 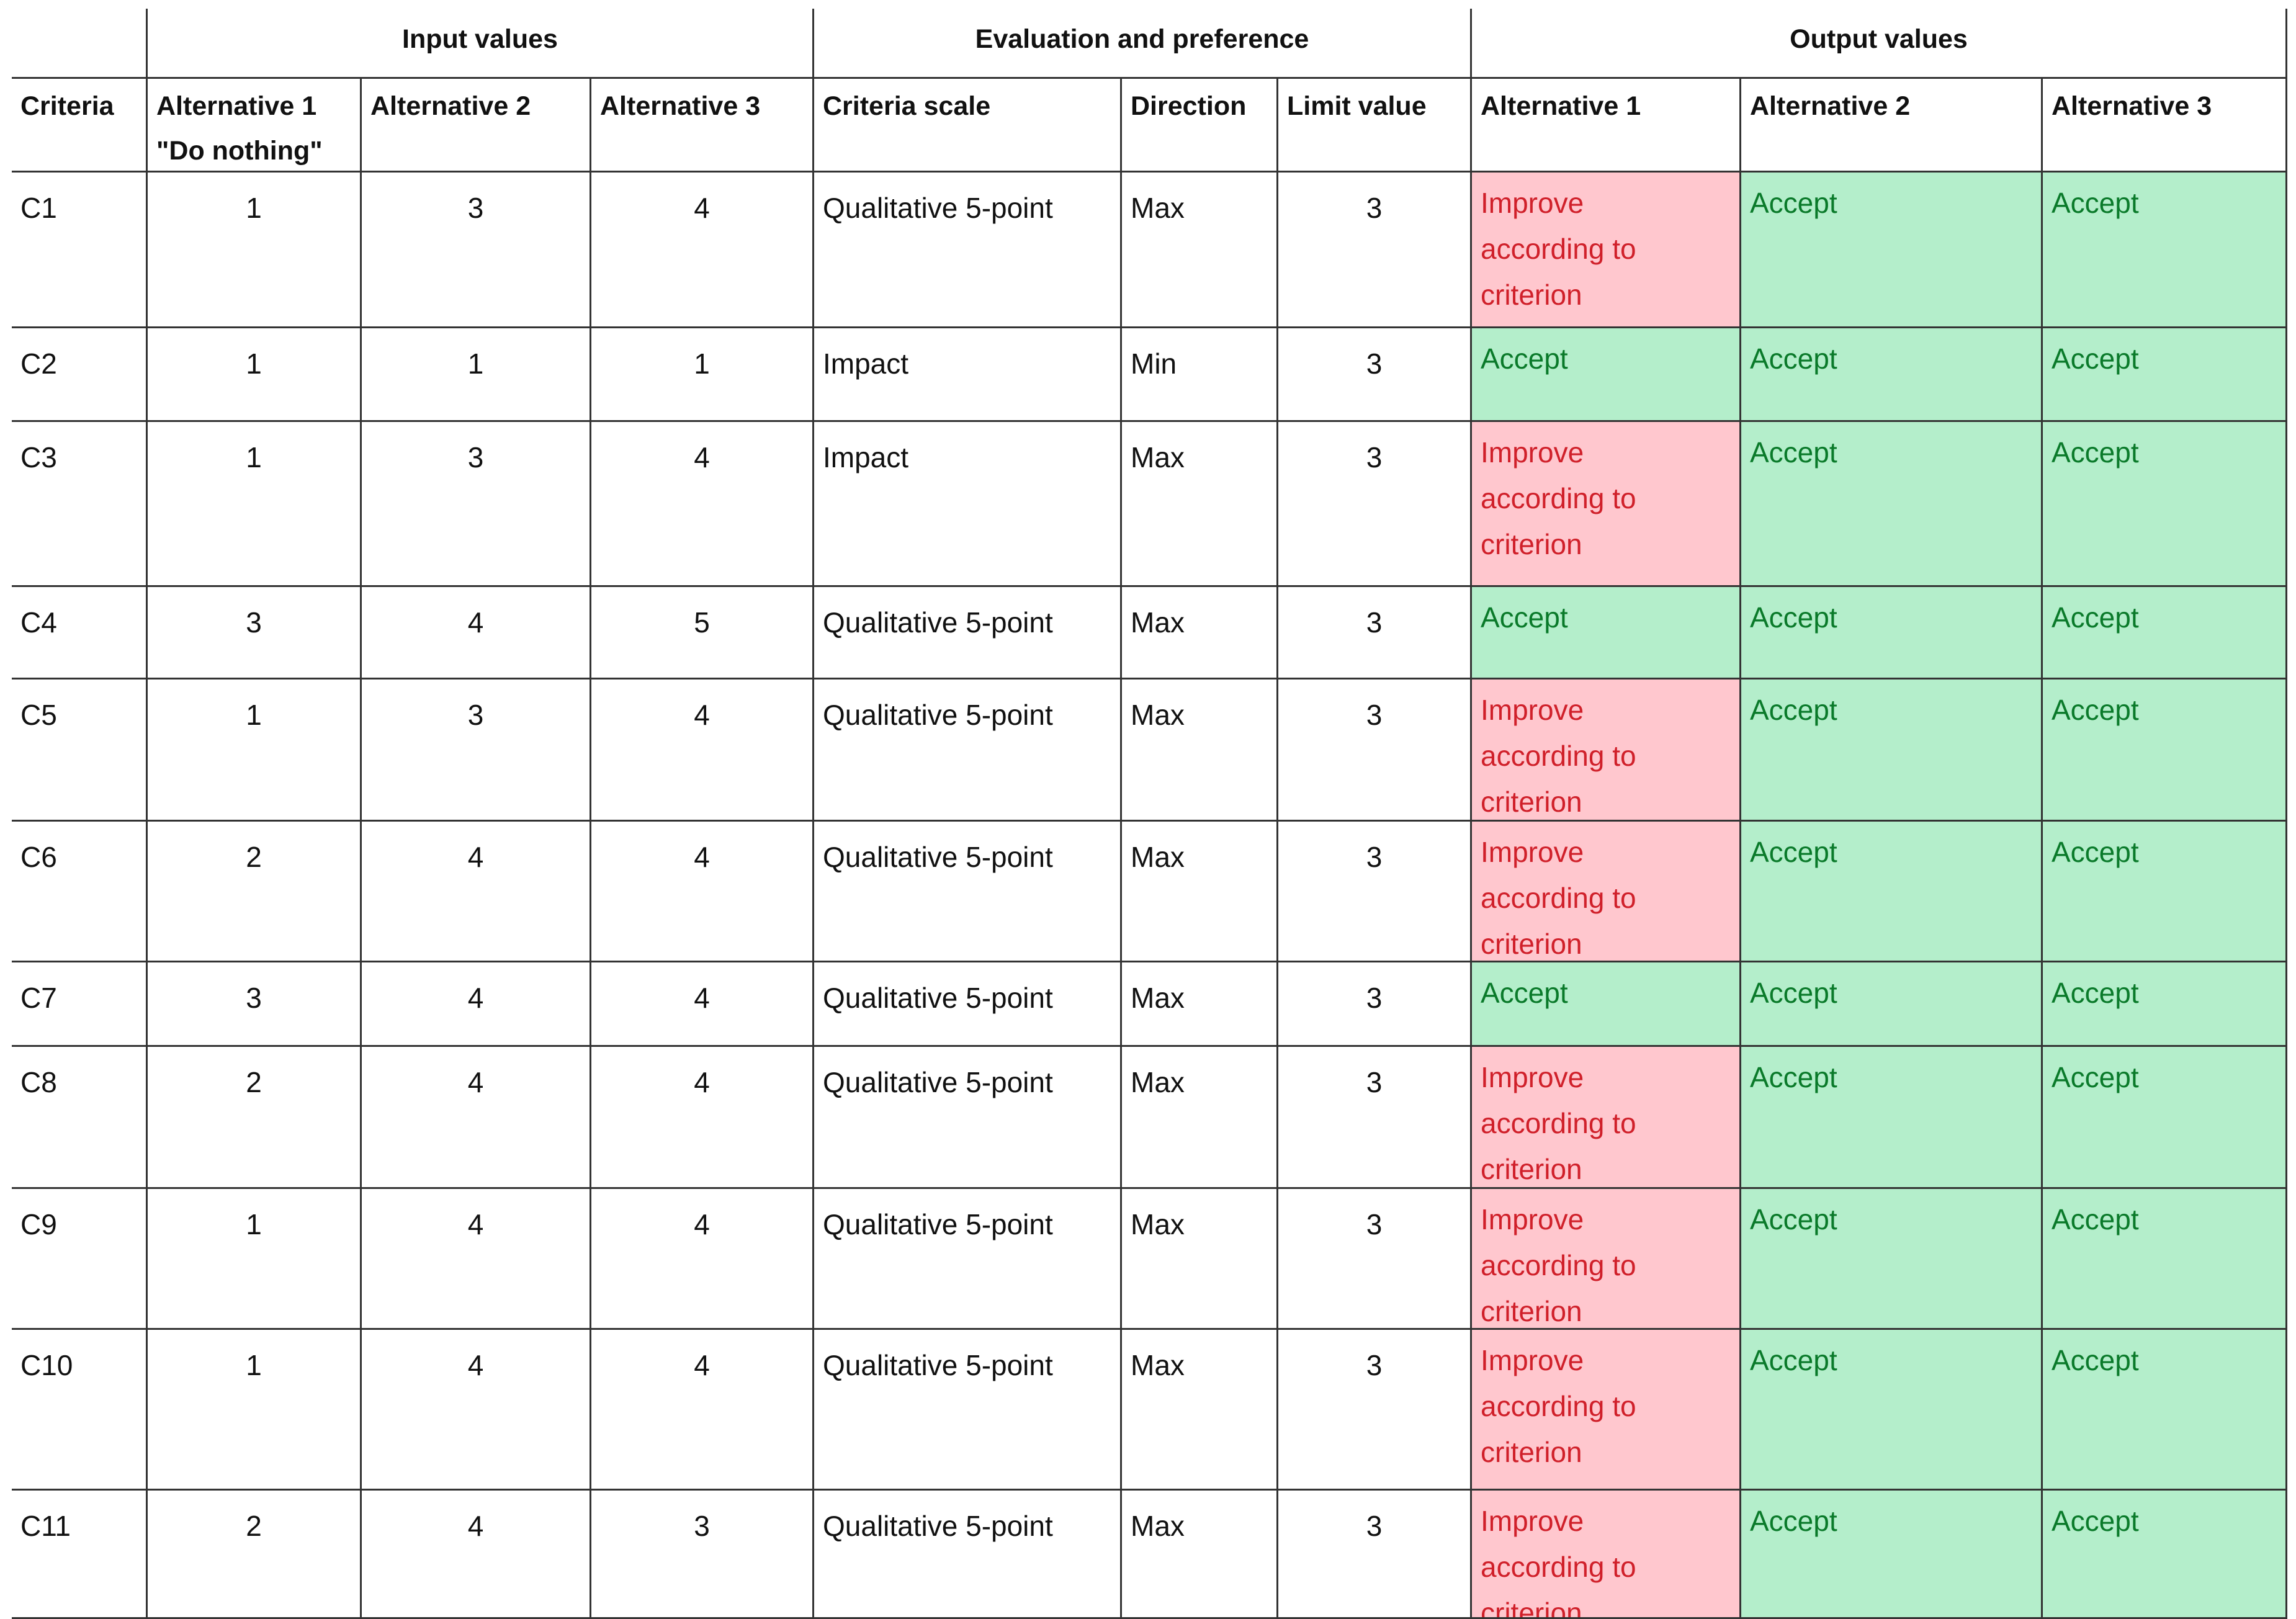 What do you see at coordinates (80, 375) in the screenshot?
I see `criterion-cell: C2` at bounding box center [80, 375].